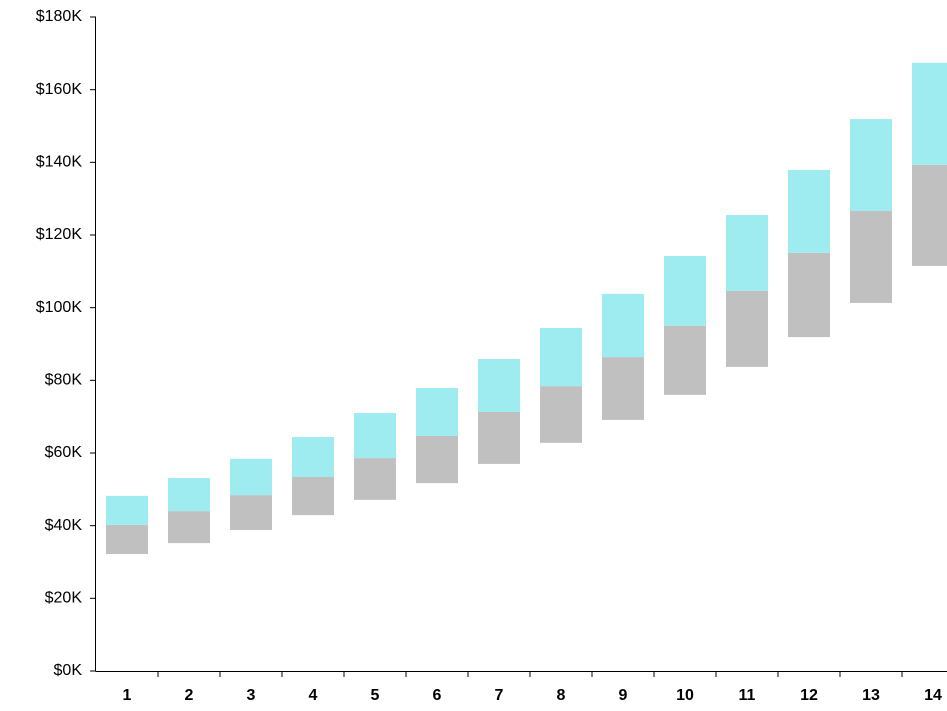  What do you see at coordinates (59, 89) in the screenshot?
I see `y-tick-label: $160K` at bounding box center [59, 89].